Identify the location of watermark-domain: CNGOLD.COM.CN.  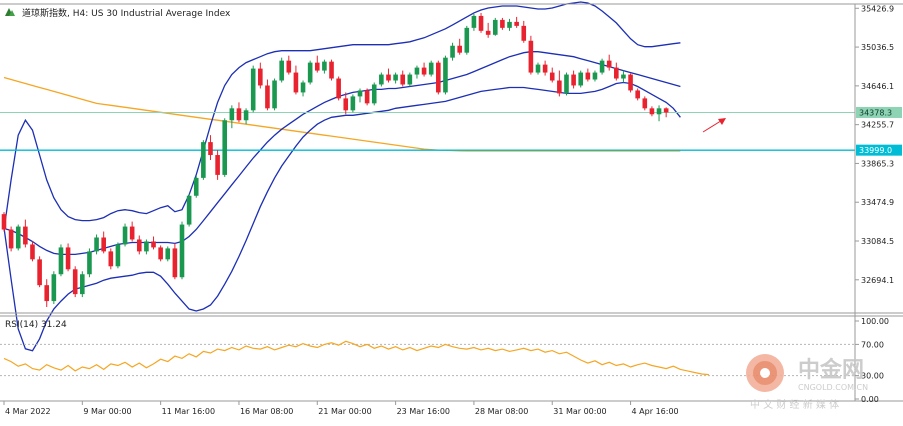
(833, 387).